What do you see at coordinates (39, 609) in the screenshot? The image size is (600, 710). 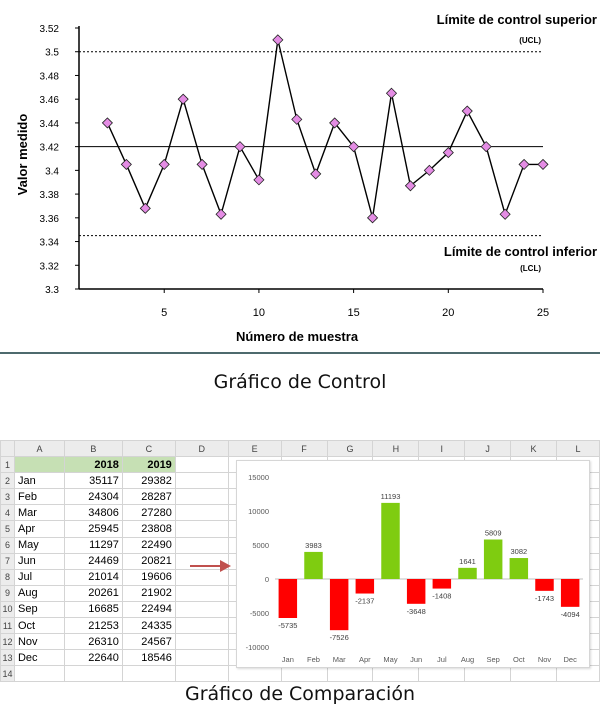 I see `cell: Sep` at bounding box center [39, 609].